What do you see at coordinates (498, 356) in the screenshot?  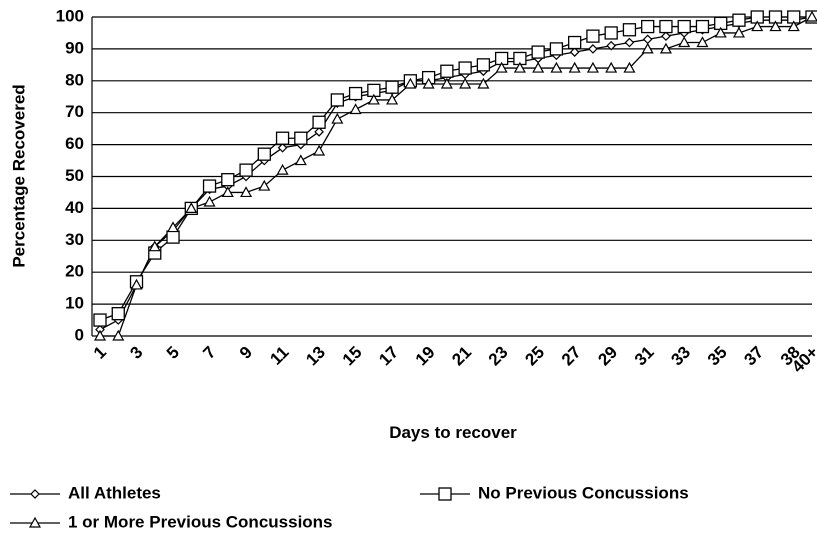 I see `x-tick-label: 23` at bounding box center [498, 356].